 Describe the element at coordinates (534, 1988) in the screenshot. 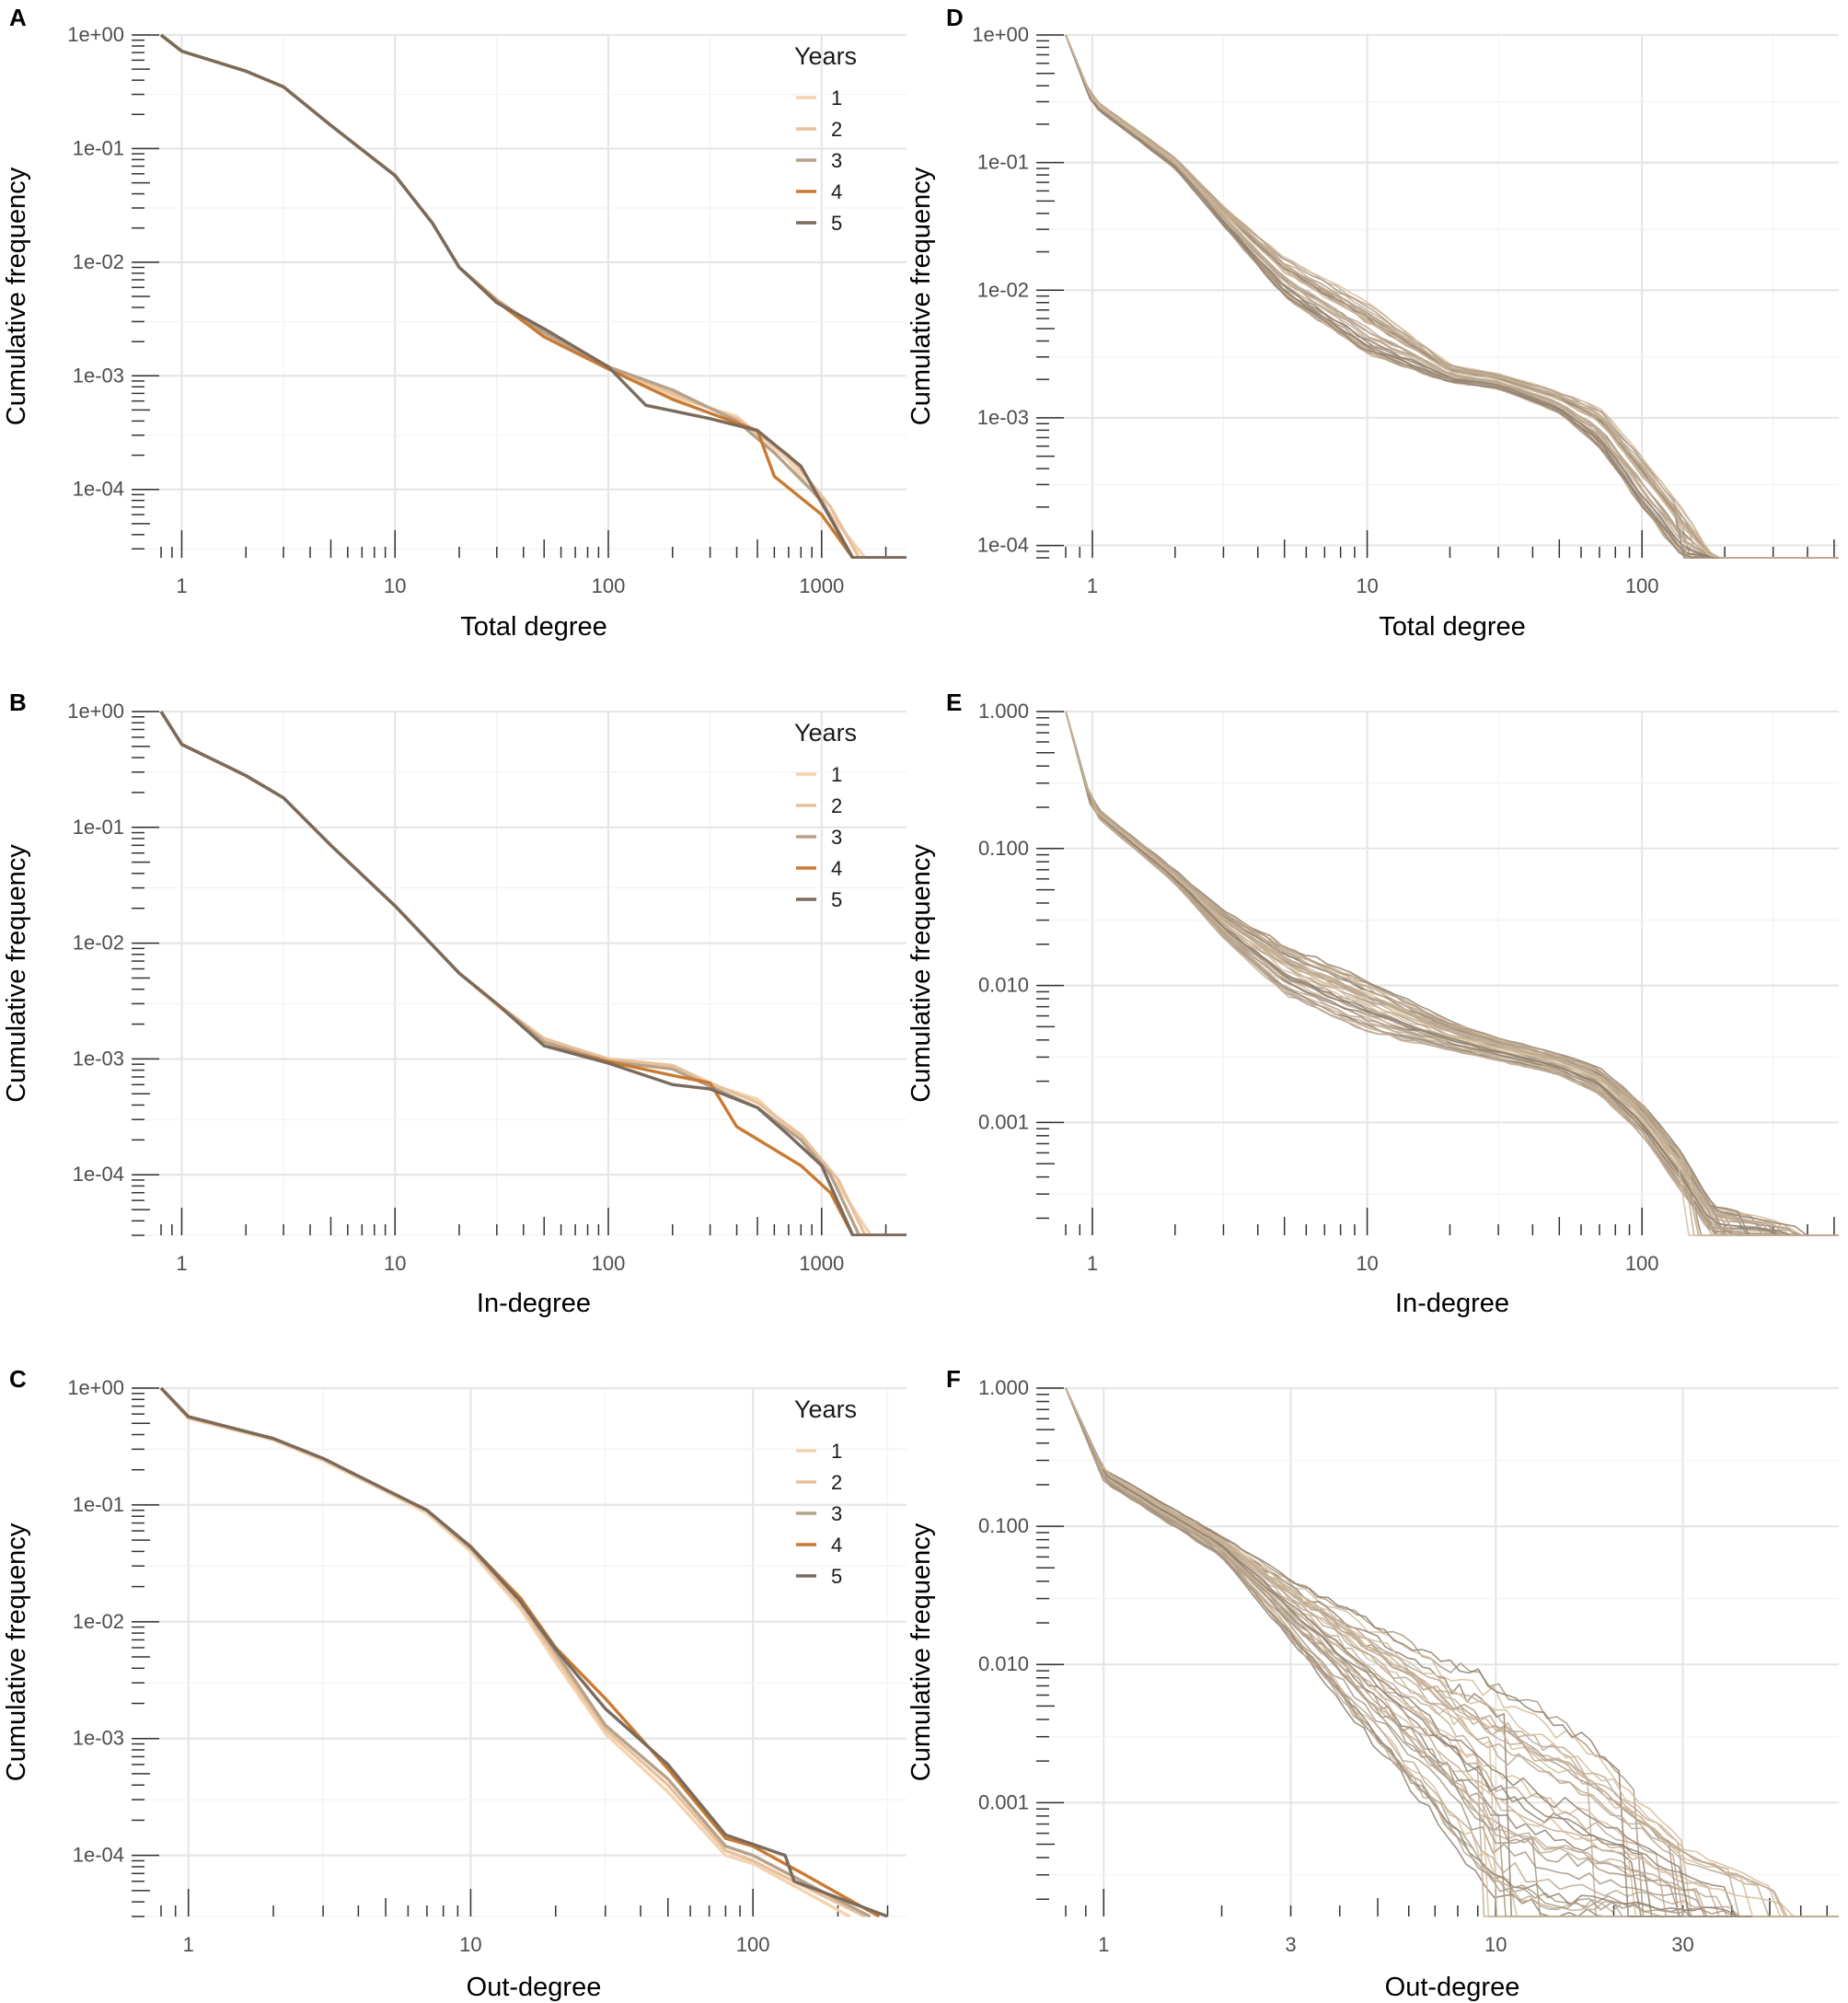

I see `x-axis-title: Out-degree` at that location.